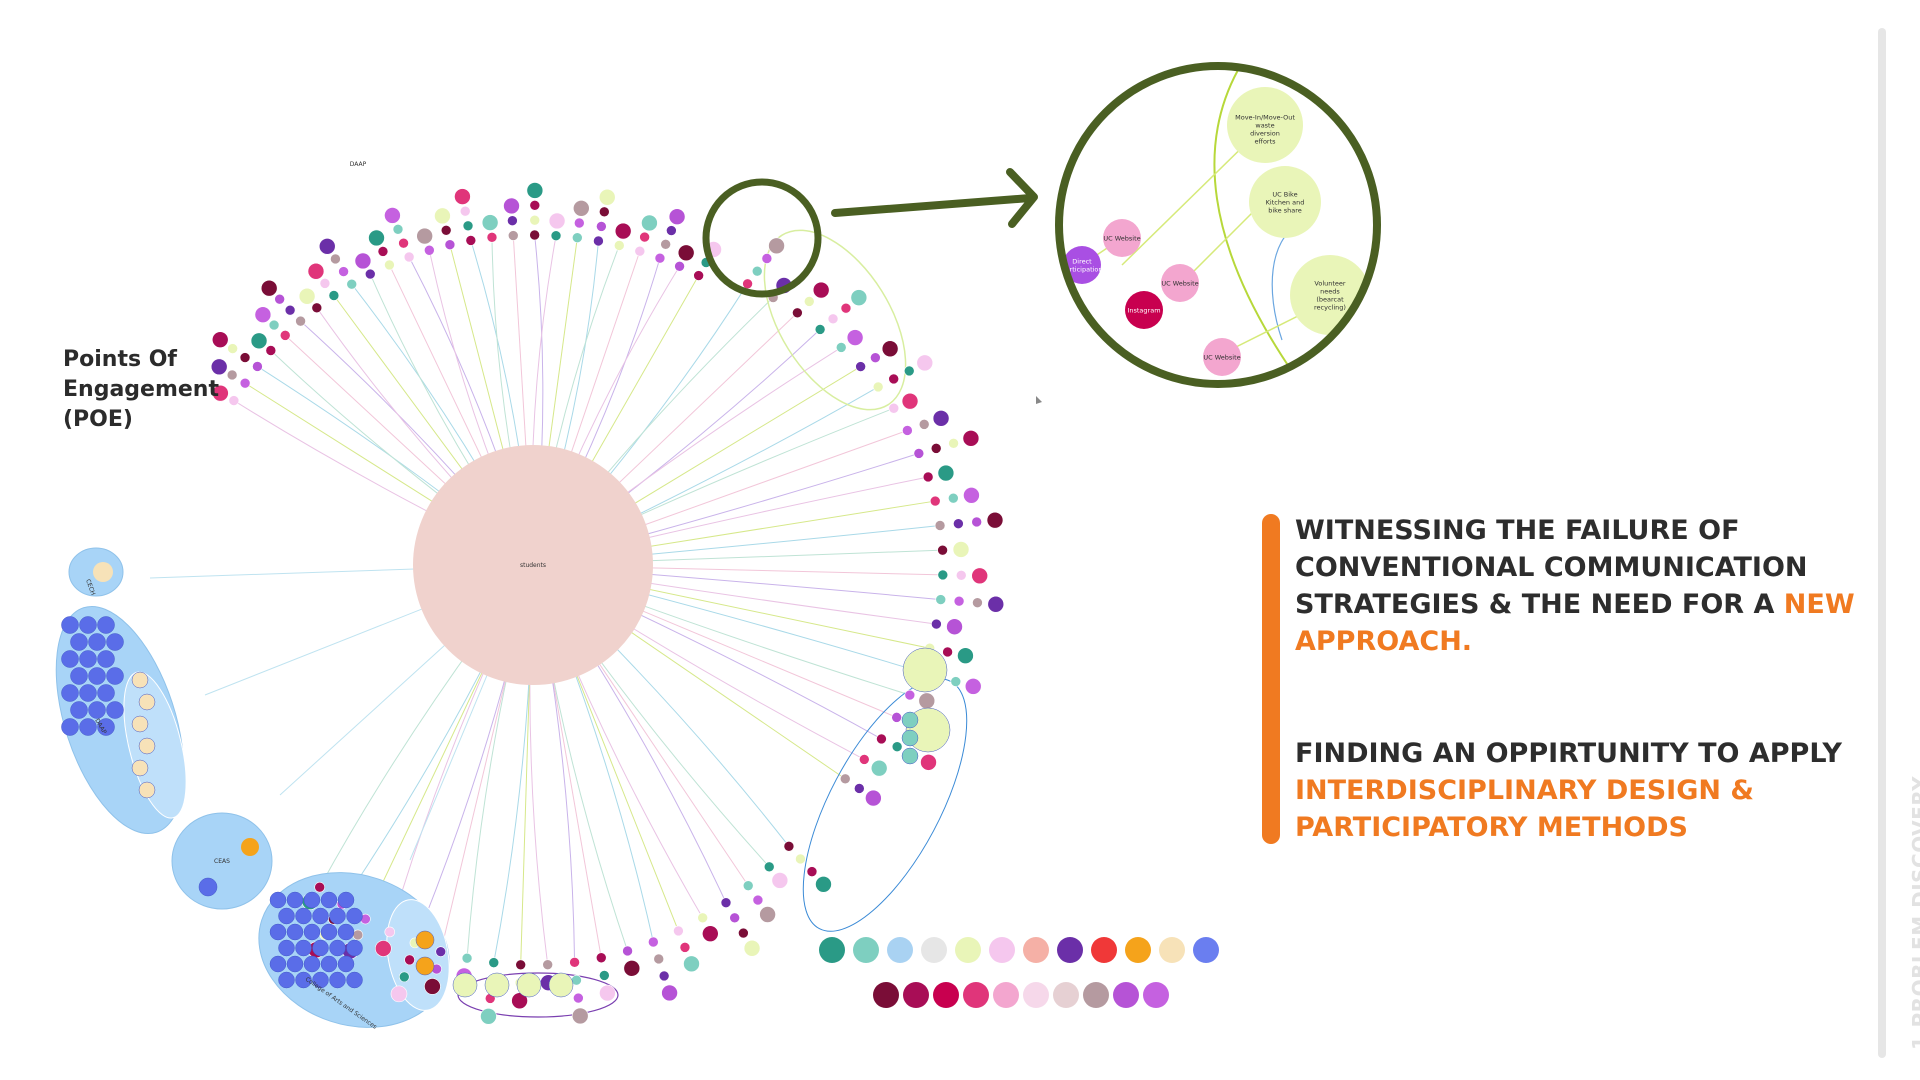  Describe the element at coordinates (885, 805) in the screenshot. I see `right-cluster-outline` at that location.